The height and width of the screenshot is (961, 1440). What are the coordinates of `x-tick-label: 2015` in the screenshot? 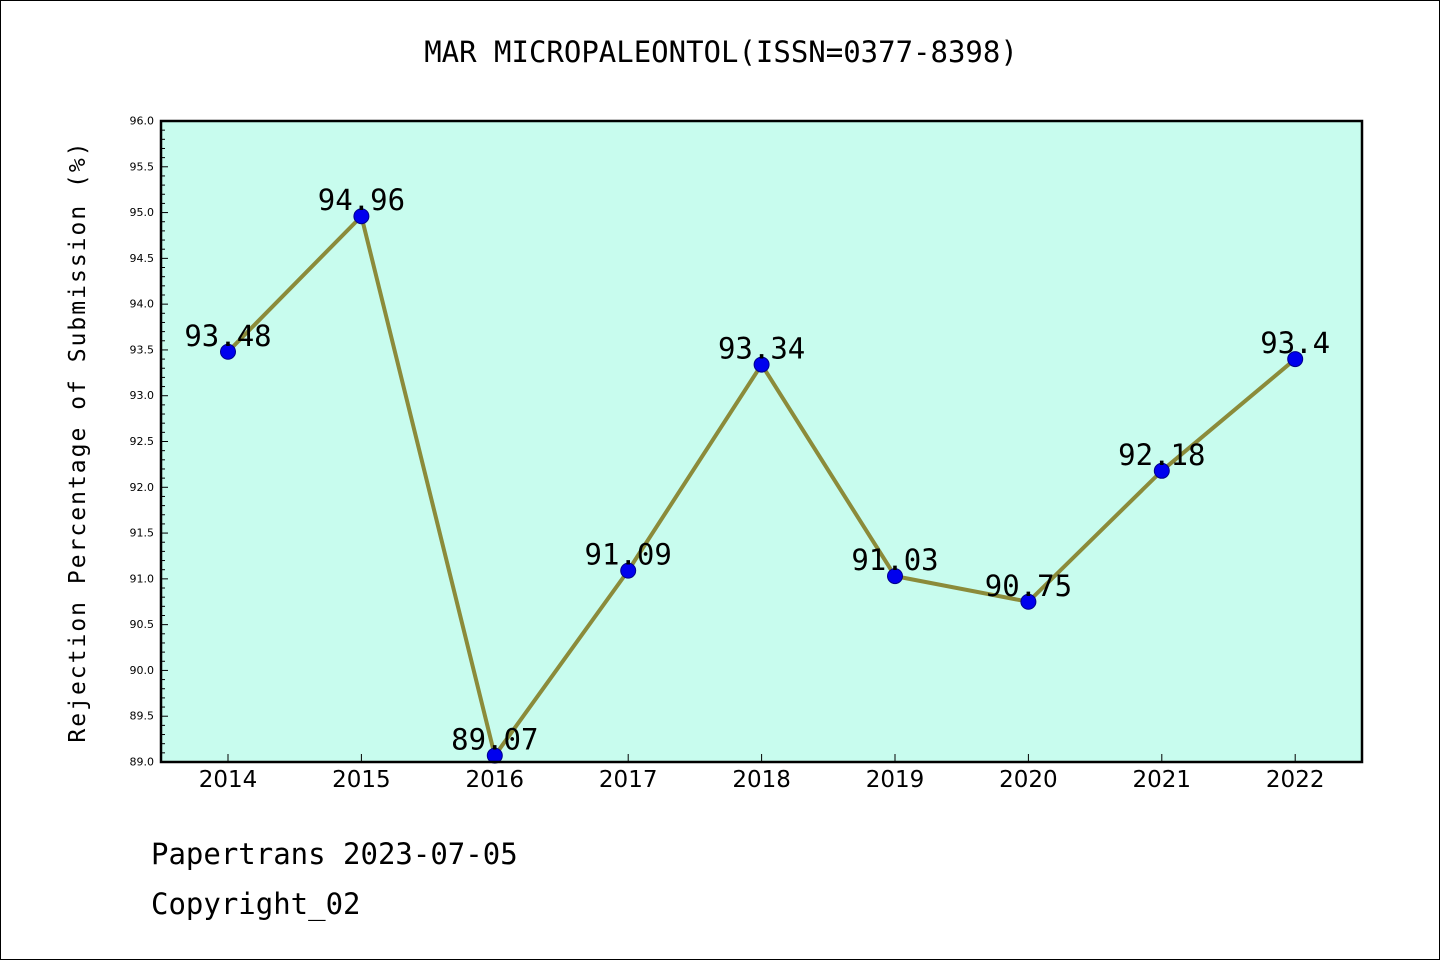 It's located at (361, 780).